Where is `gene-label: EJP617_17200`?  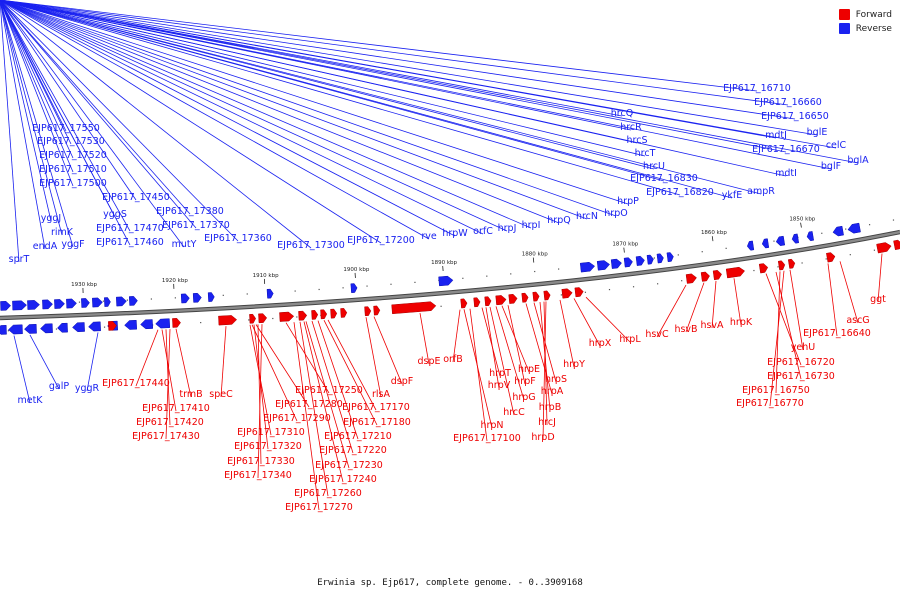
gene-label: EJP617_17200 is located at coordinates (381, 240).